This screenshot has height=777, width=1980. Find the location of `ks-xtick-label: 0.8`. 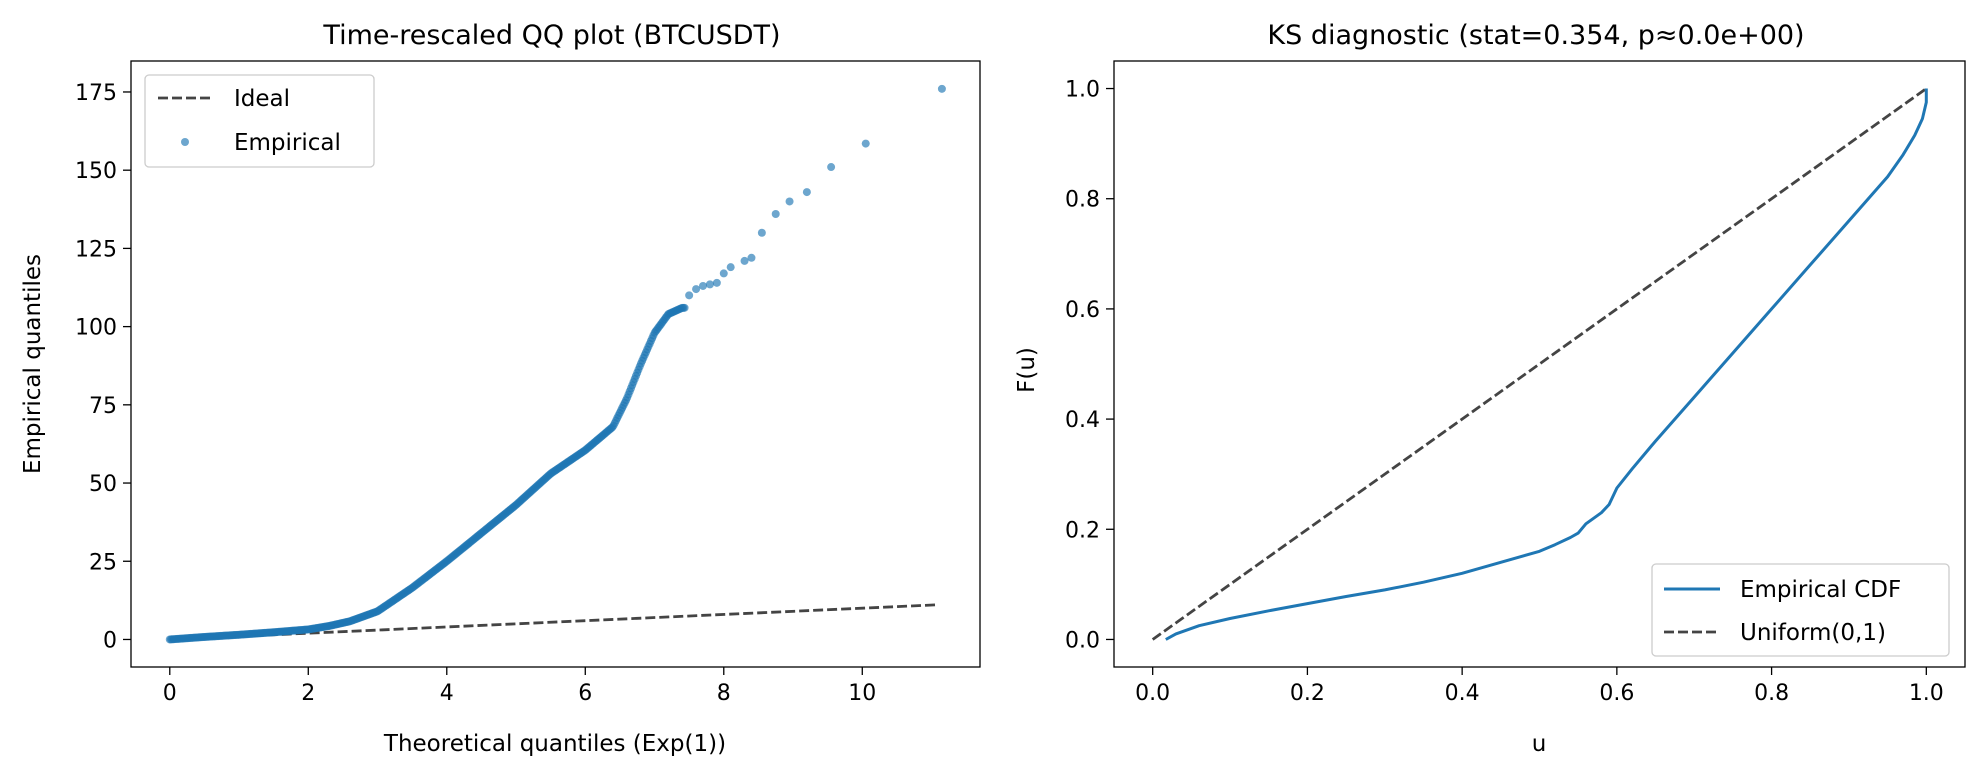

ks-xtick-label: 0.8 is located at coordinates (1771, 693).